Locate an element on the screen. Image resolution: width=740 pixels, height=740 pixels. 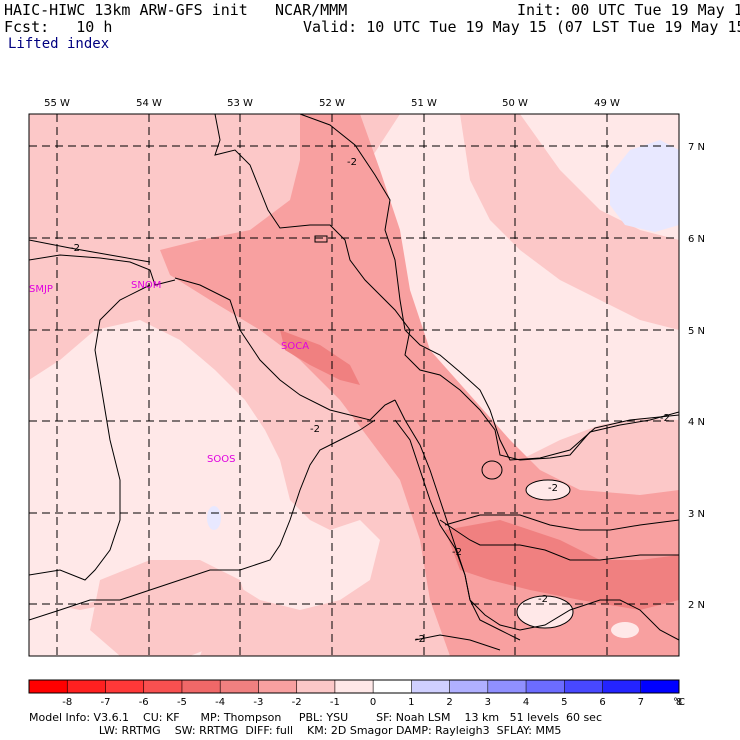
border-fg-brazil is located at coordinates (202, 520).